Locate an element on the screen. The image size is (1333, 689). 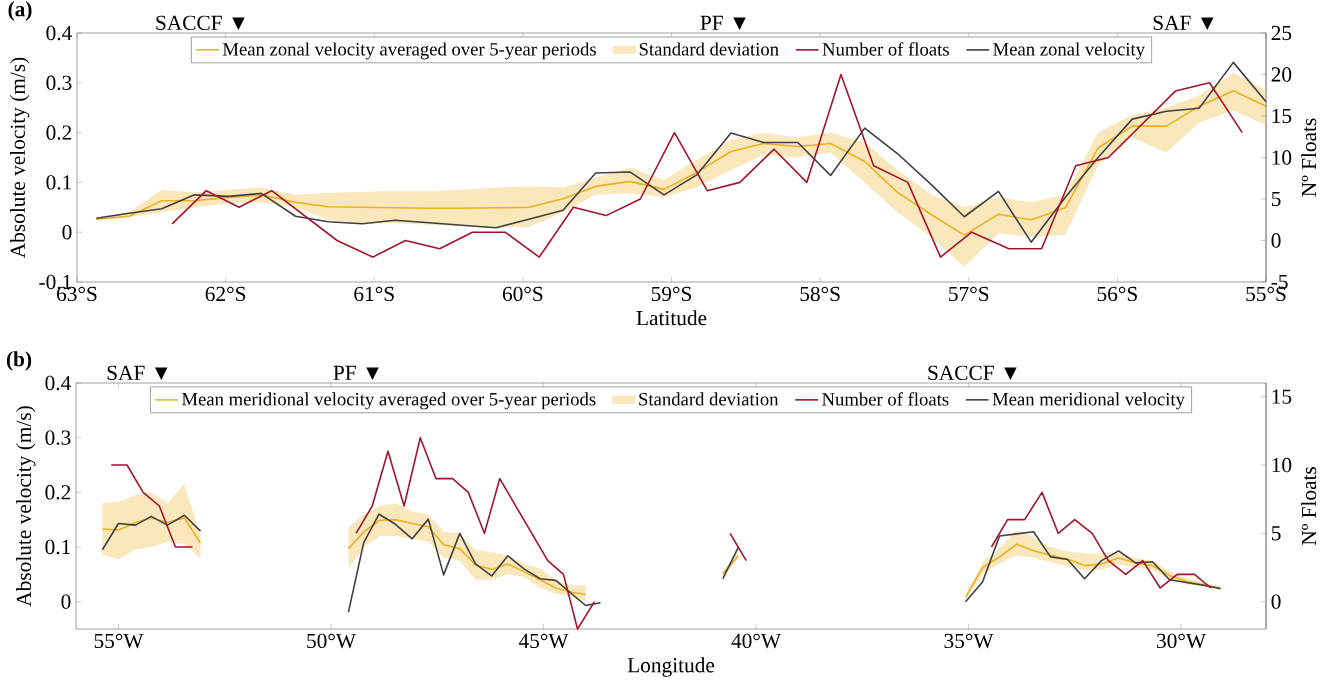
x-tick-label: 40°W is located at coordinates (756, 641).